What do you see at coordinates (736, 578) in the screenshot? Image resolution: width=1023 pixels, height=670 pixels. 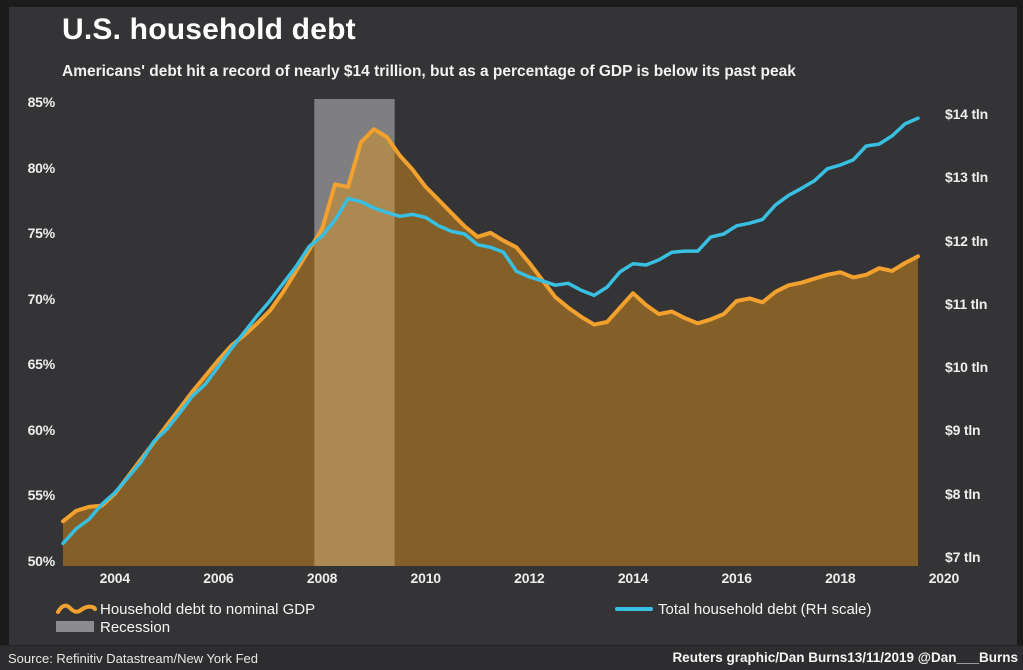 I see `x-axis-tick: 2016` at bounding box center [736, 578].